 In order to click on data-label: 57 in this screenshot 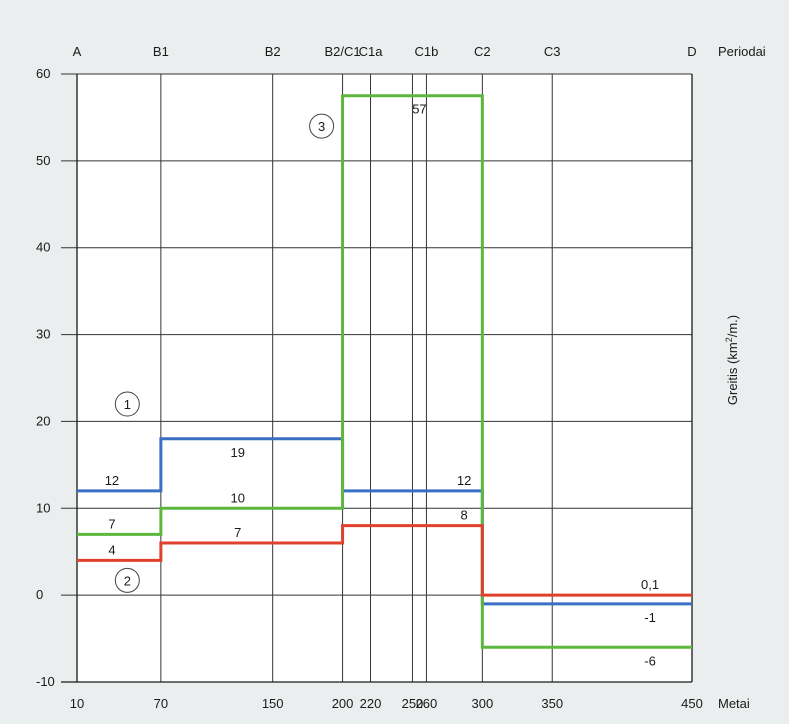, I will do `click(419, 109)`.